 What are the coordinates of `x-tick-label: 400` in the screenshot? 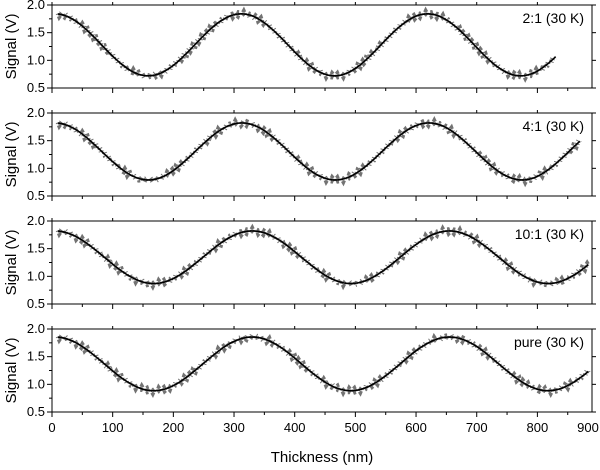 It's located at (295, 427).